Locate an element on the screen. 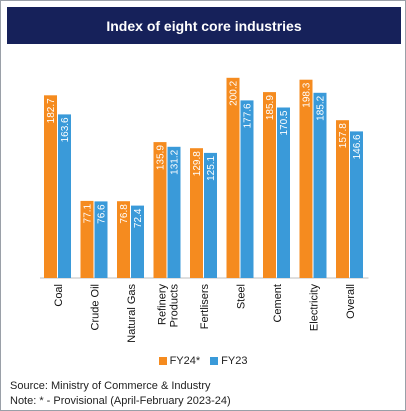 The image size is (406, 411). data-label: 198.3 is located at coordinates (307, 94).